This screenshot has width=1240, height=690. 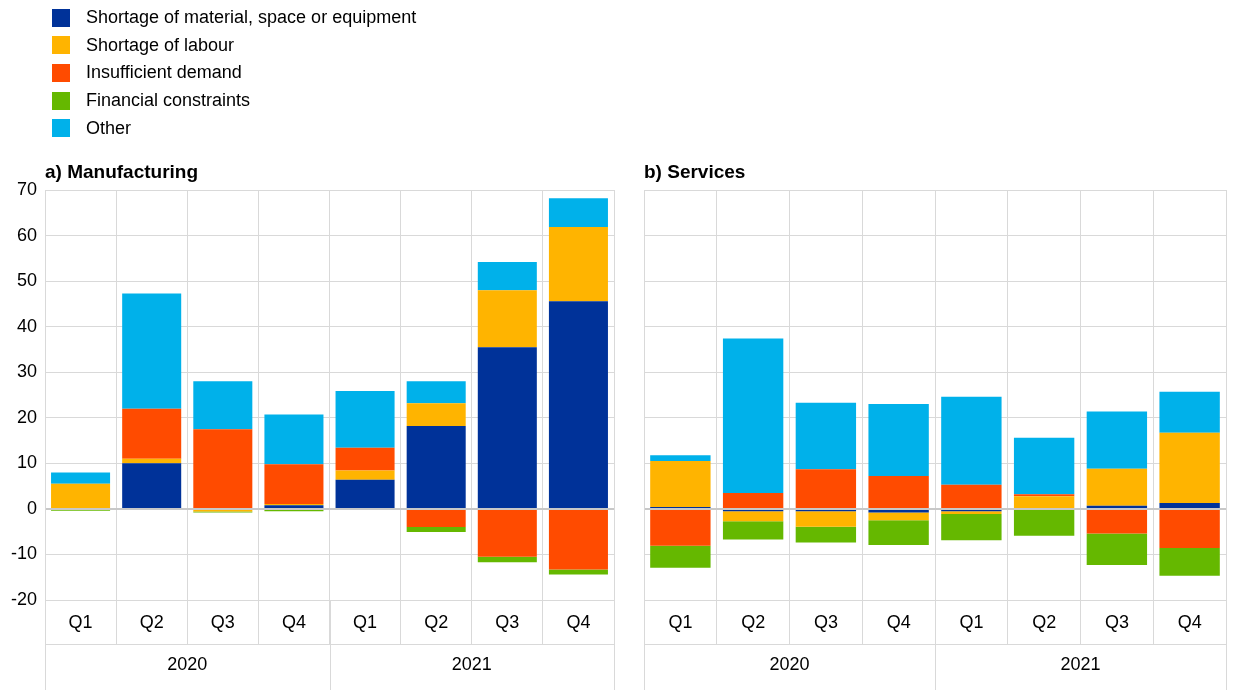 I want to click on legend-label: Other, so click(x=109, y=128).